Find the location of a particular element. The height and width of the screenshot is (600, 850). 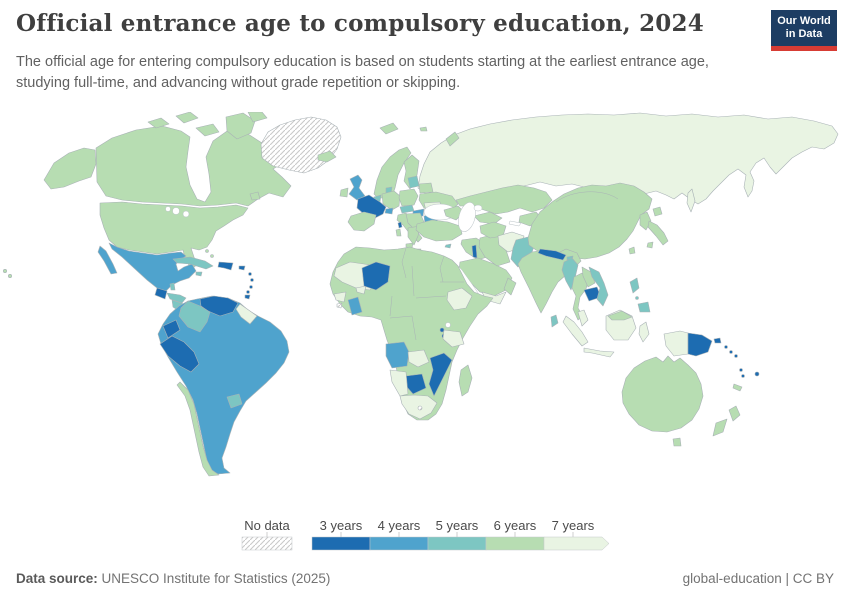

country-jamaica is located at coordinates (199, 274).